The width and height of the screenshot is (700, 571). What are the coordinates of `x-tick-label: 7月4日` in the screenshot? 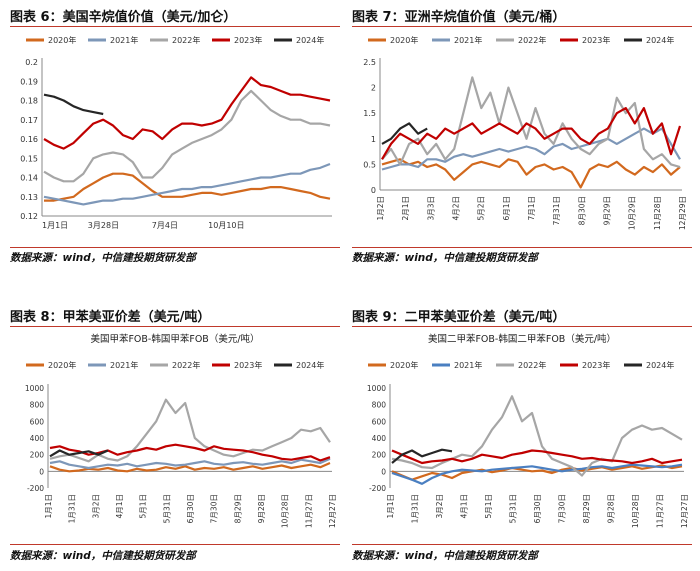 It's located at (165, 225).